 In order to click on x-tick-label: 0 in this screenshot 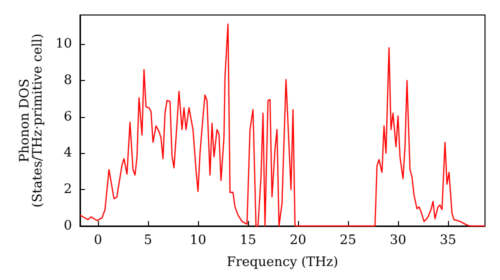, I will do `click(98, 240)`.